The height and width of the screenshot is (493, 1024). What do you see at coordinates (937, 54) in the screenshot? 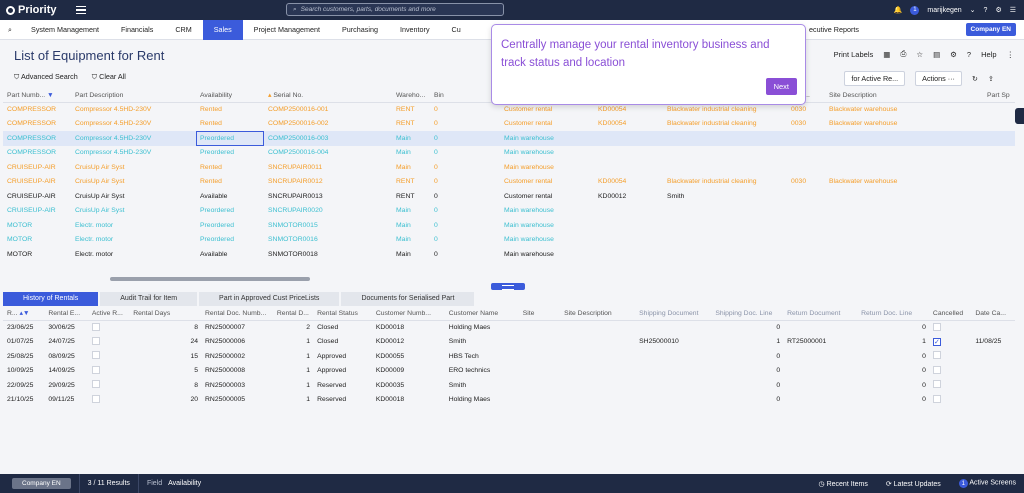
I see `excel-icon: ▤` at bounding box center [937, 54].